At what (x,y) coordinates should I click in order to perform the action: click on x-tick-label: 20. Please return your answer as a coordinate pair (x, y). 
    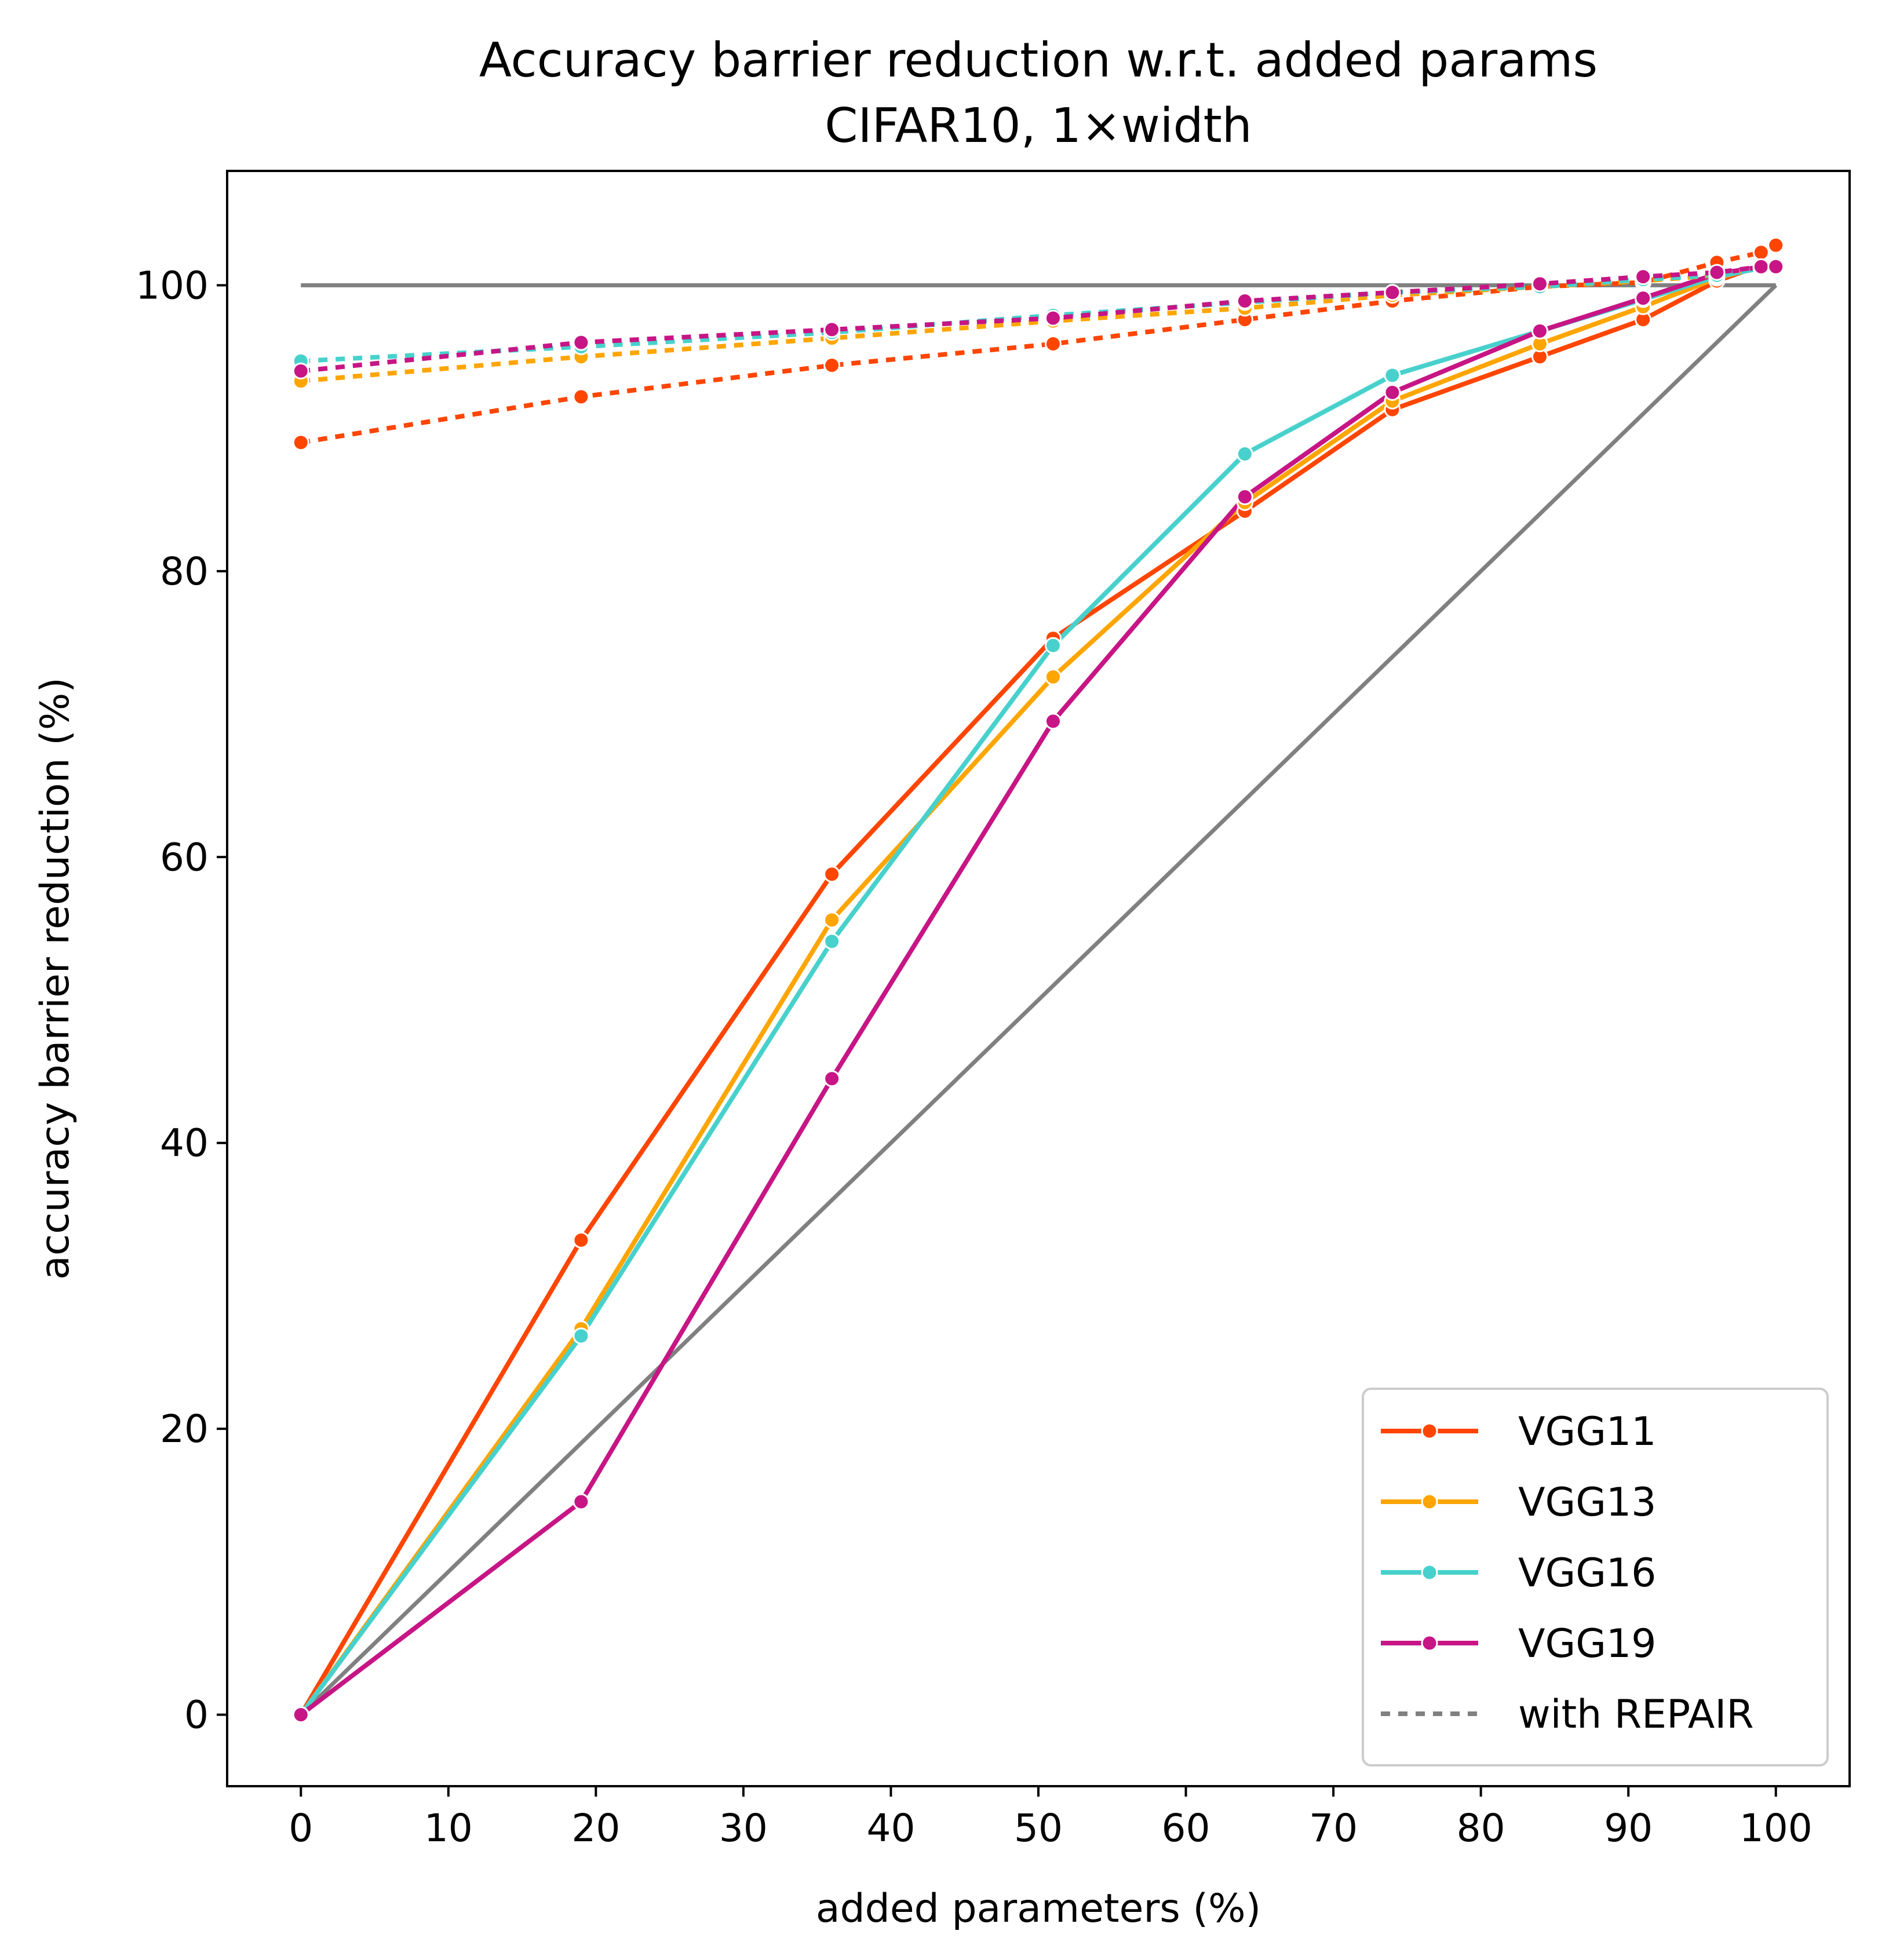
    Looking at the image, I should click on (595, 1828).